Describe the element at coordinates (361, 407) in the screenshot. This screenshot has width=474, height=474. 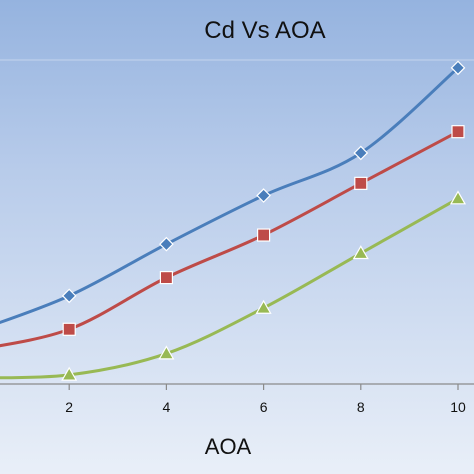
I see `x-tick-label: 8` at that location.